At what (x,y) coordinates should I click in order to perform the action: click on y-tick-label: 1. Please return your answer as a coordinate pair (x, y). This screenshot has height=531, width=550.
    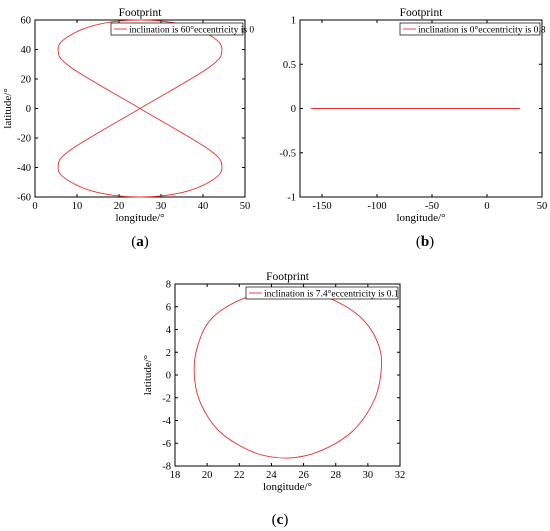
    Looking at the image, I should click on (293, 21).